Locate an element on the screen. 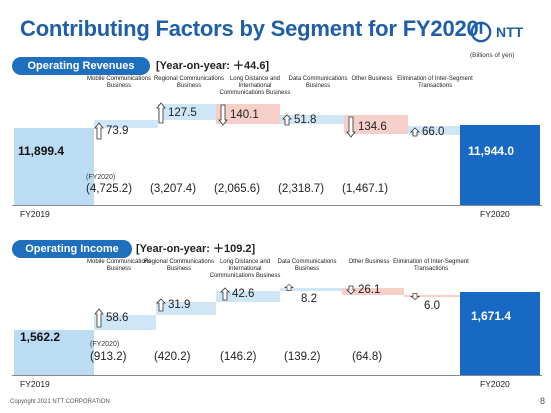 The image size is (551, 413). rev-fy-data: (2,318.7) is located at coordinates (301, 189).